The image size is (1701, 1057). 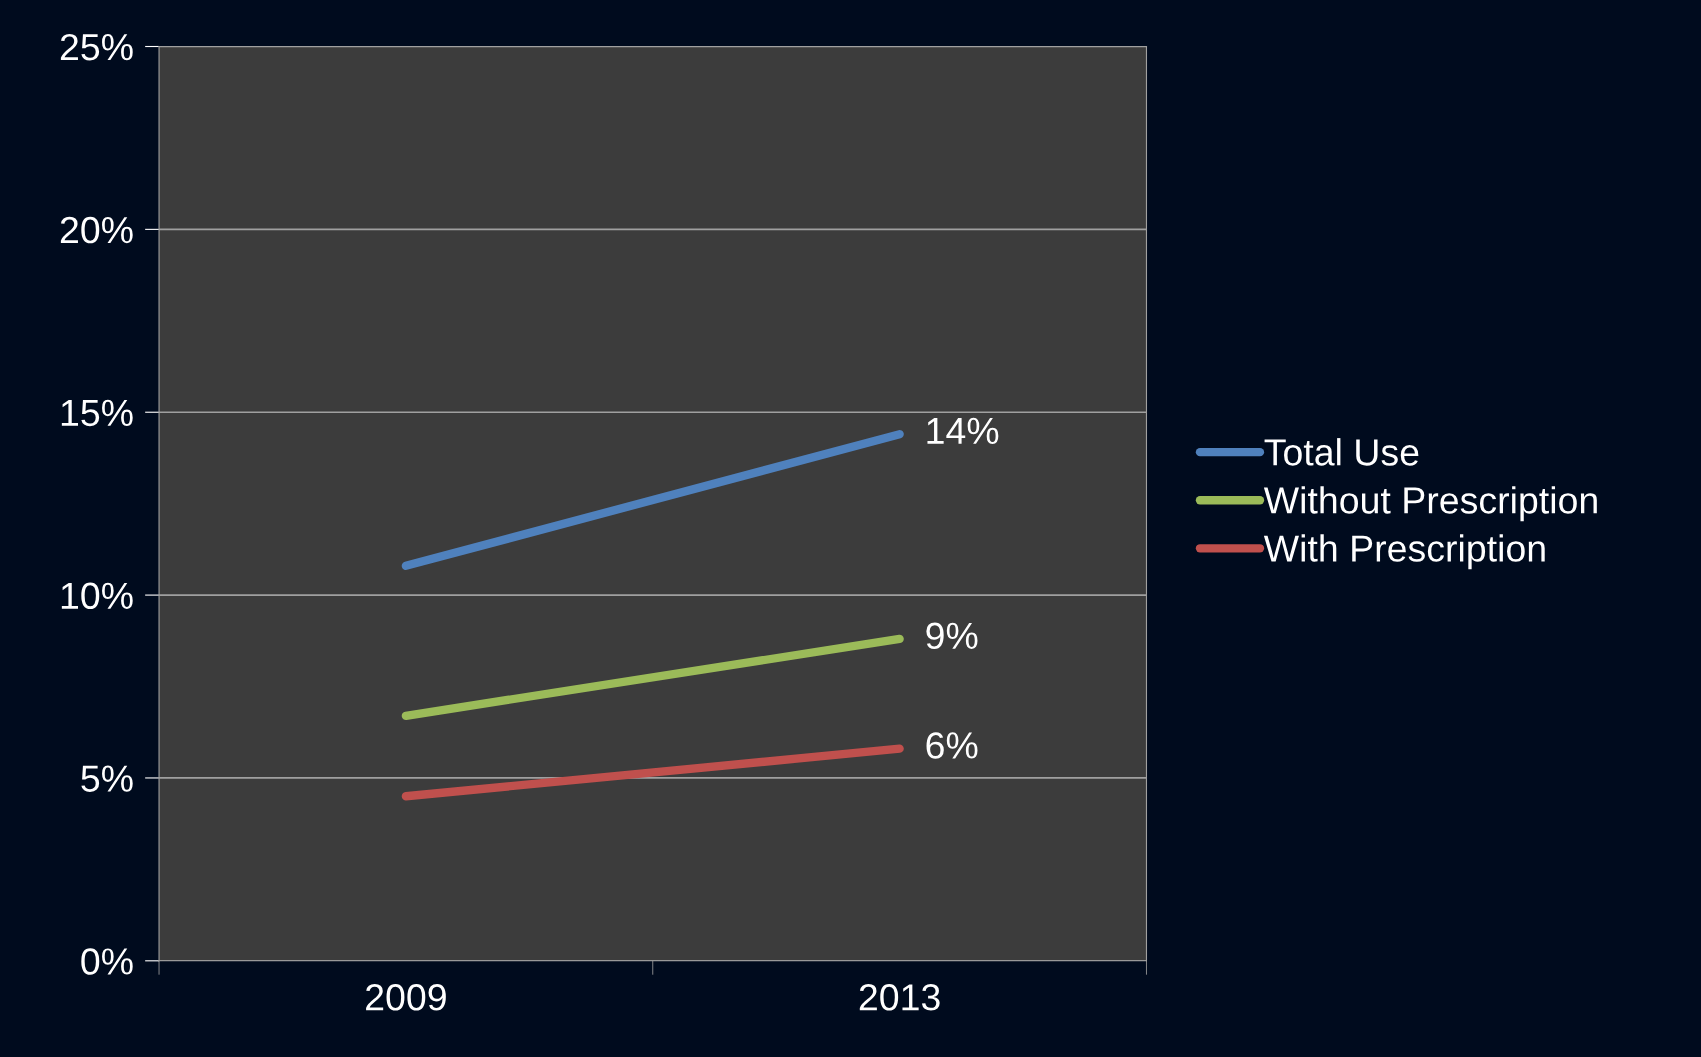 What do you see at coordinates (1341, 452) in the screenshot?
I see `legend-label: Total Use` at bounding box center [1341, 452].